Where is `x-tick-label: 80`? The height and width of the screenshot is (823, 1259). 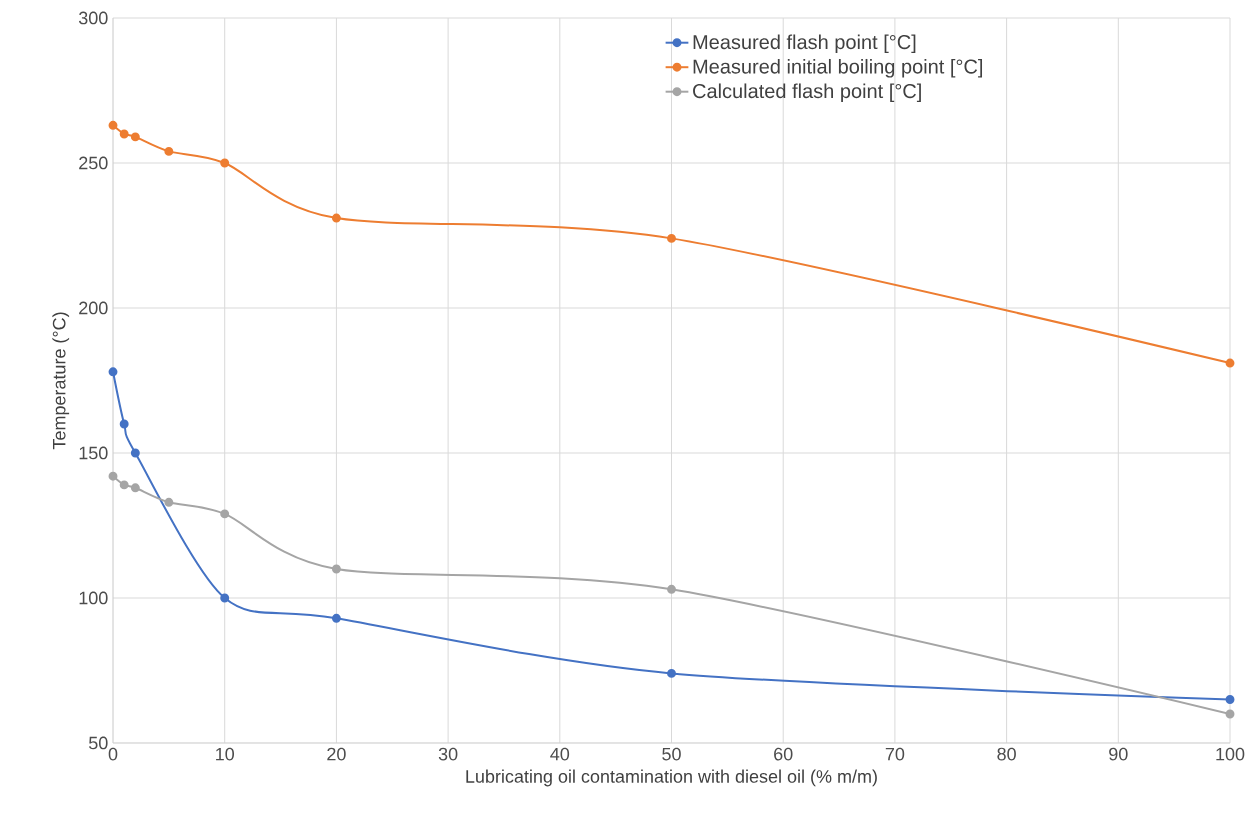
x-tick-label: 80 is located at coordinates (1006, 754).